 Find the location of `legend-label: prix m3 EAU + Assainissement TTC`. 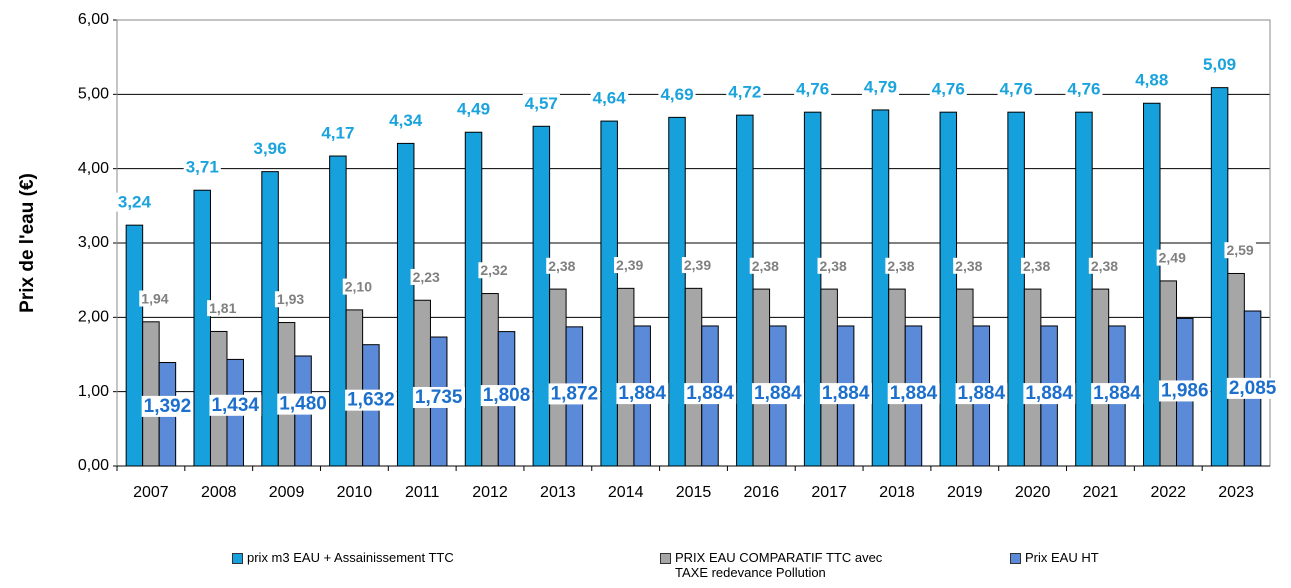

legend-label: prix m3 EAU + Assainissement TTC is located at coordinates (350, 557).